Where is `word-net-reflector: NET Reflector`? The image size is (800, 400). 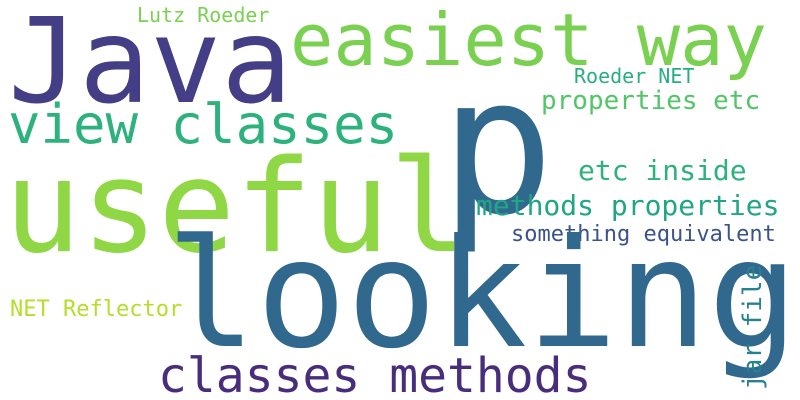
word-net-reflector: NET Reflector is located at coordinates (96, 309).